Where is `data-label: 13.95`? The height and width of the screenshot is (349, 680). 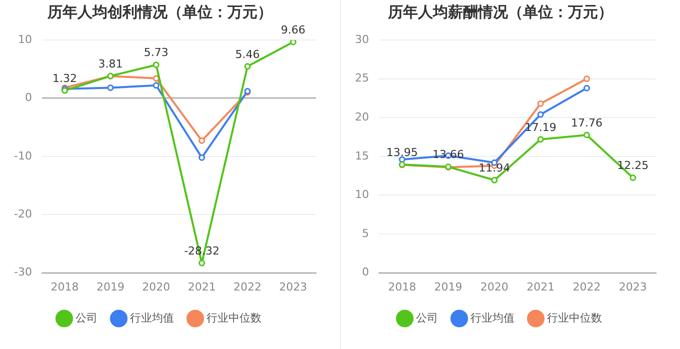 data-label: 13.95 is located at coordinates (402, 152).